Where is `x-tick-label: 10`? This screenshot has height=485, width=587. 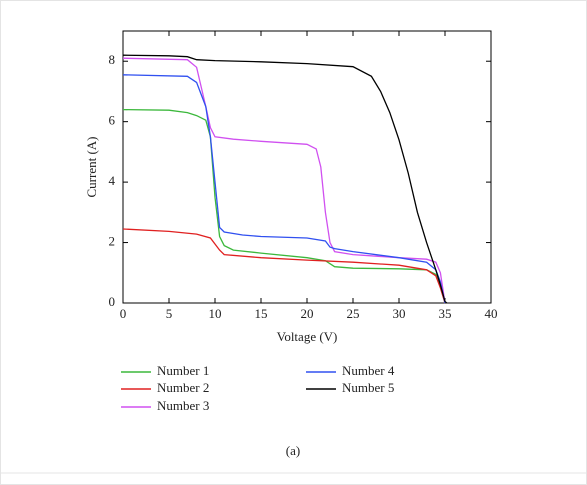 x-tick-label: 10 is located at coordinates (215, 313).